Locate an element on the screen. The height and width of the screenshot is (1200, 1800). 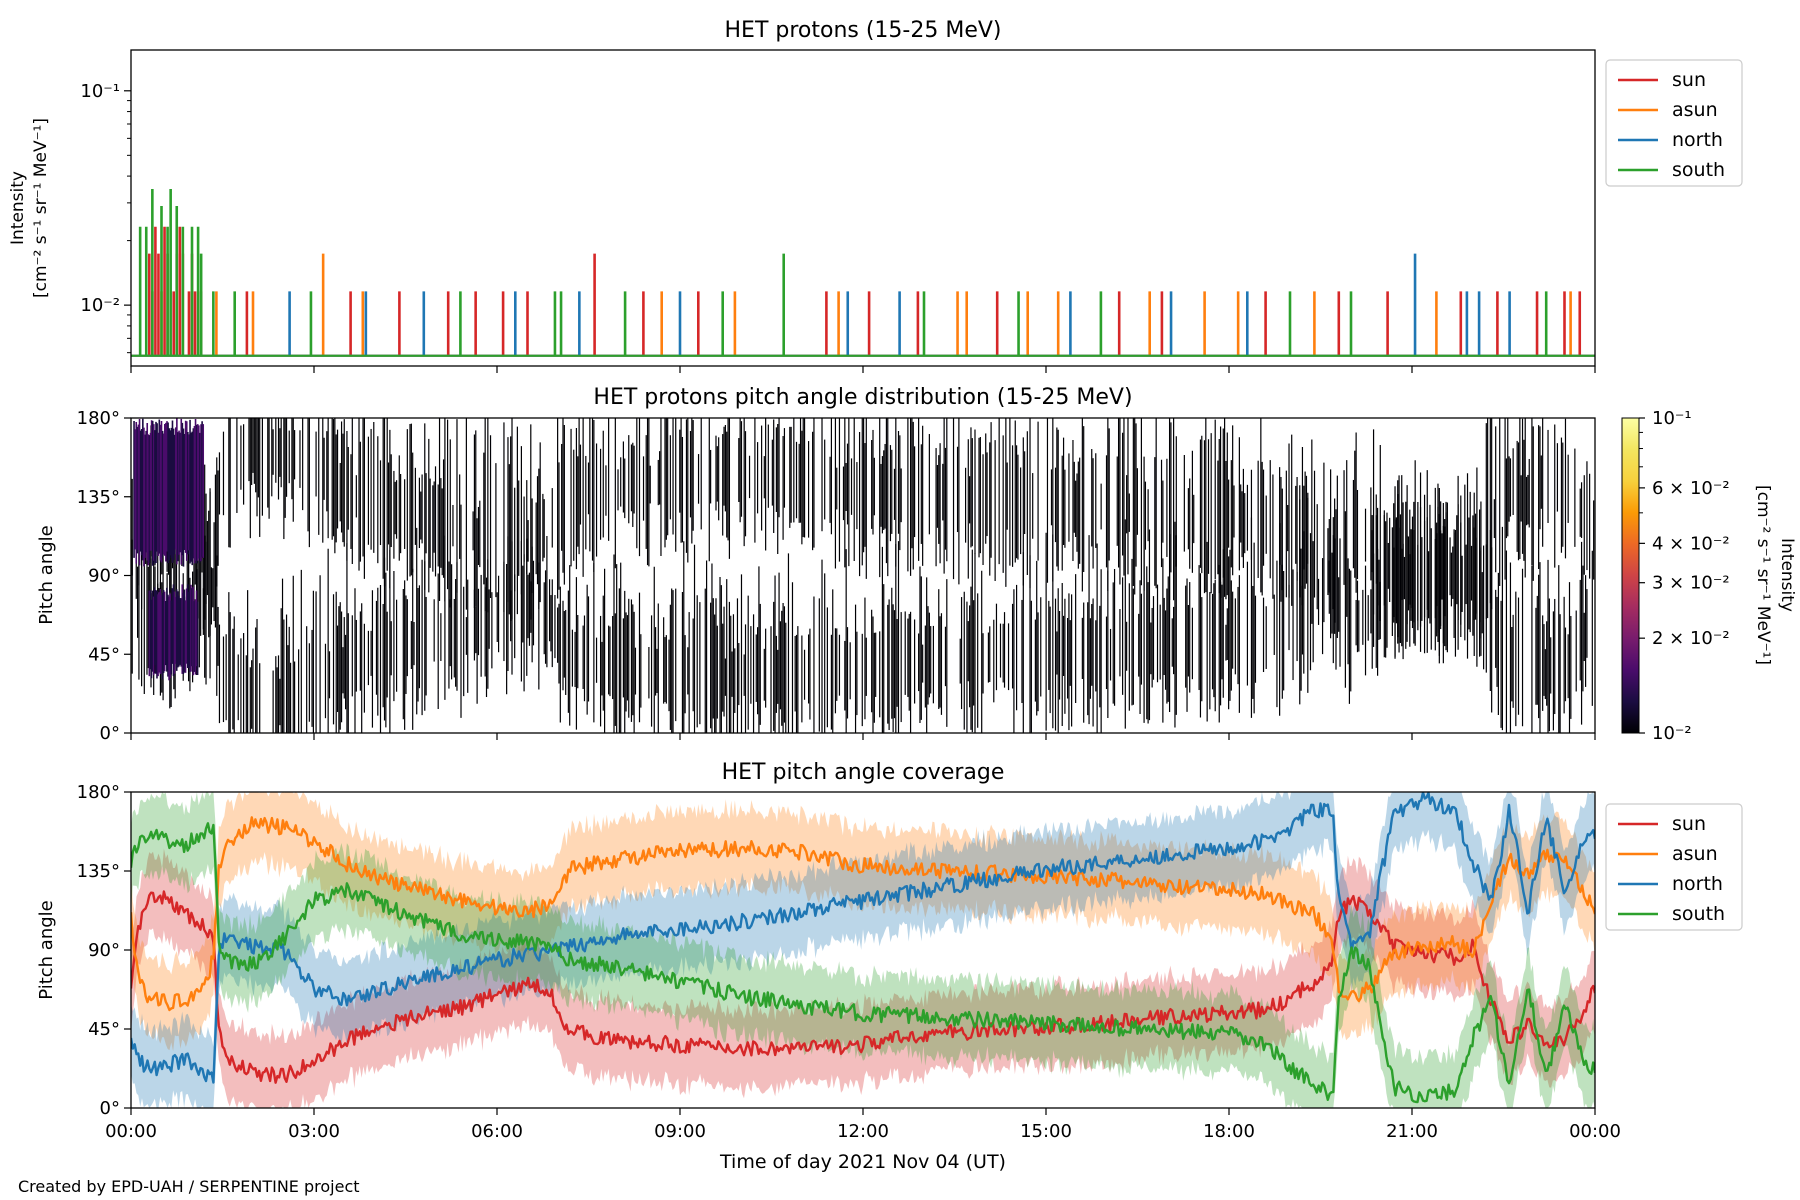
xtick-label: 15:00 is located at coordinates (1046, 1131).